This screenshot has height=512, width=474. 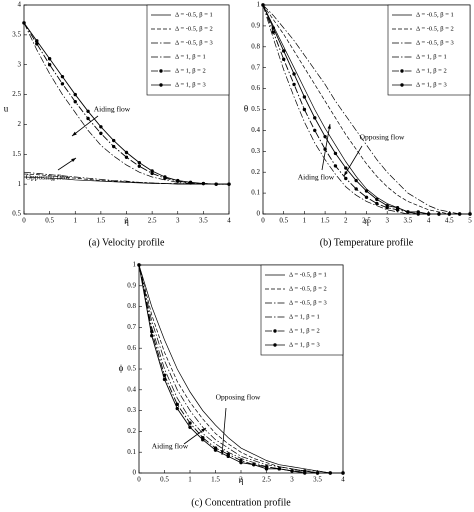 I want to click on x-tick-label: 3, so click(x=387, y=221).